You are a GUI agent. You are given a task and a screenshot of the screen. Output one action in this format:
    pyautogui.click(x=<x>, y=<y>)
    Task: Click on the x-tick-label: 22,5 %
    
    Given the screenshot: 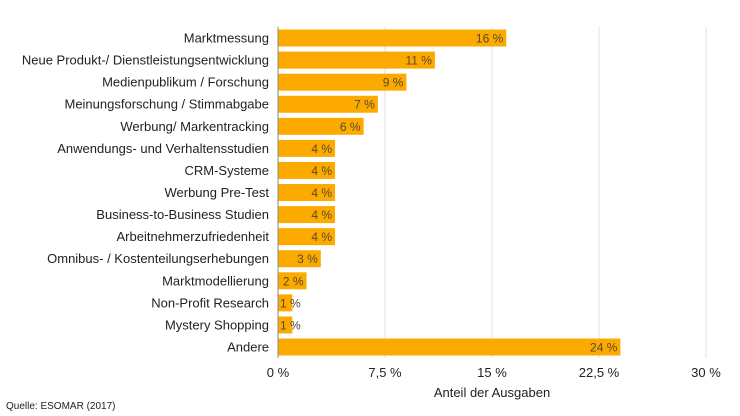 What is the action you would take?
    pyautogui.click(x=599, y=372)
    